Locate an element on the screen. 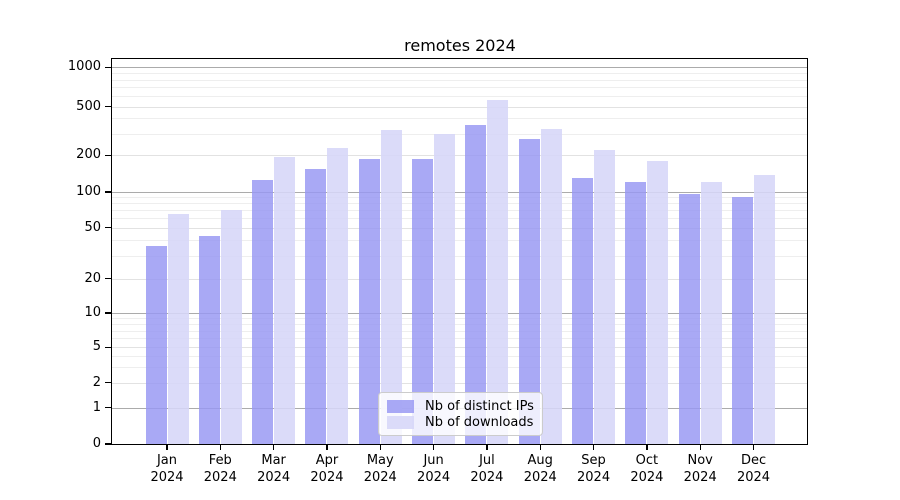 This screenshot has width=900, height=500. bar-downloads-mar is located at coordinates (285, 300).